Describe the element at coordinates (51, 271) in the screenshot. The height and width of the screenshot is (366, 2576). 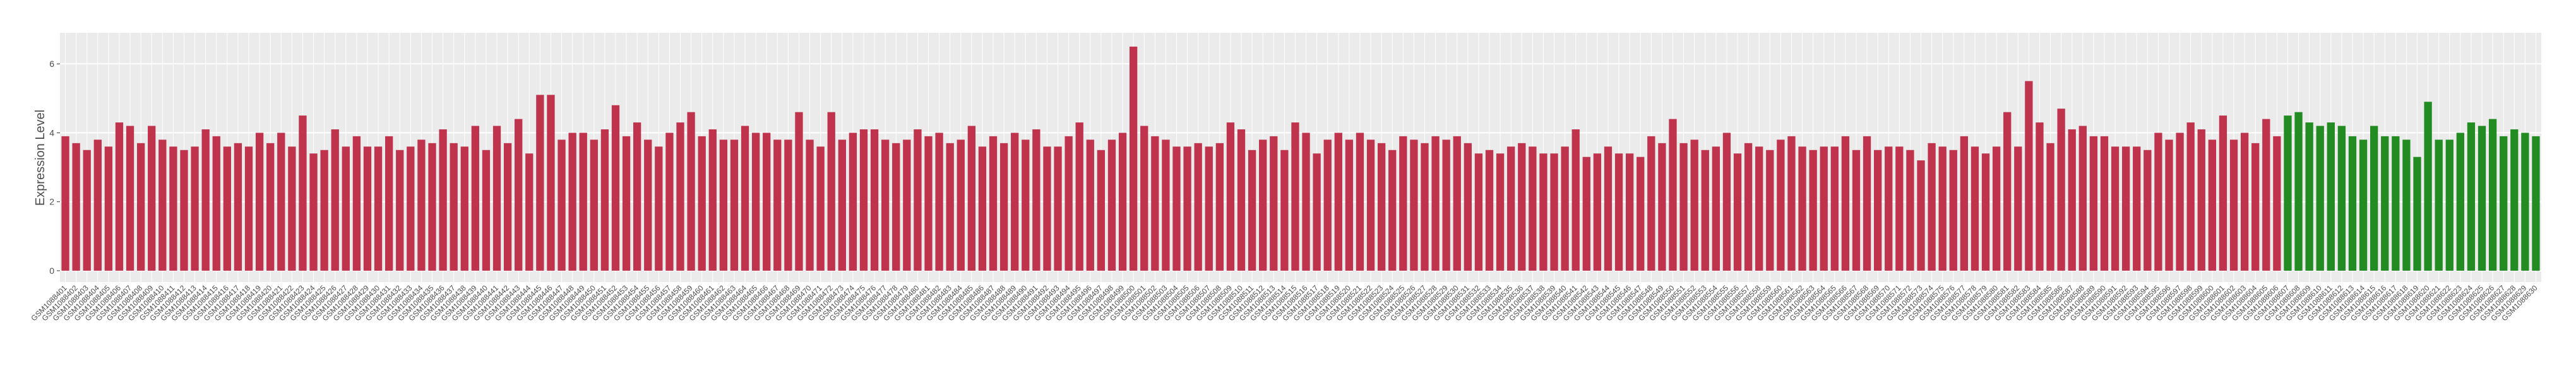
I see `y-tick-label: 0` at that location.